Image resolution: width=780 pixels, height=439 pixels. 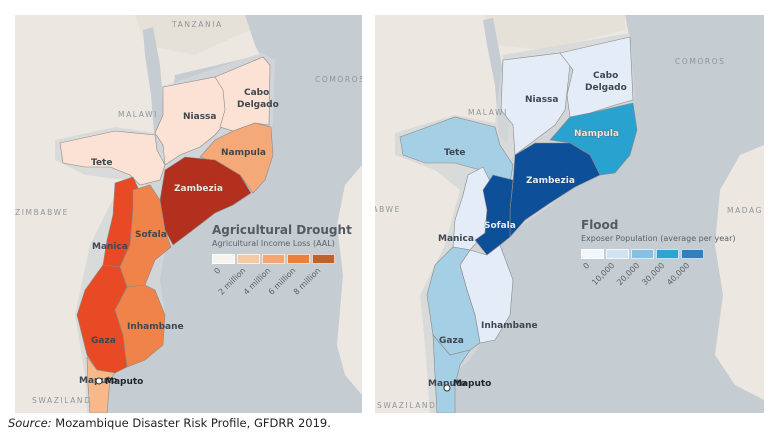 I want to click on legend-ticks: 0 10,000 20,000 30,000 40,000, so click(x=658, y=278).